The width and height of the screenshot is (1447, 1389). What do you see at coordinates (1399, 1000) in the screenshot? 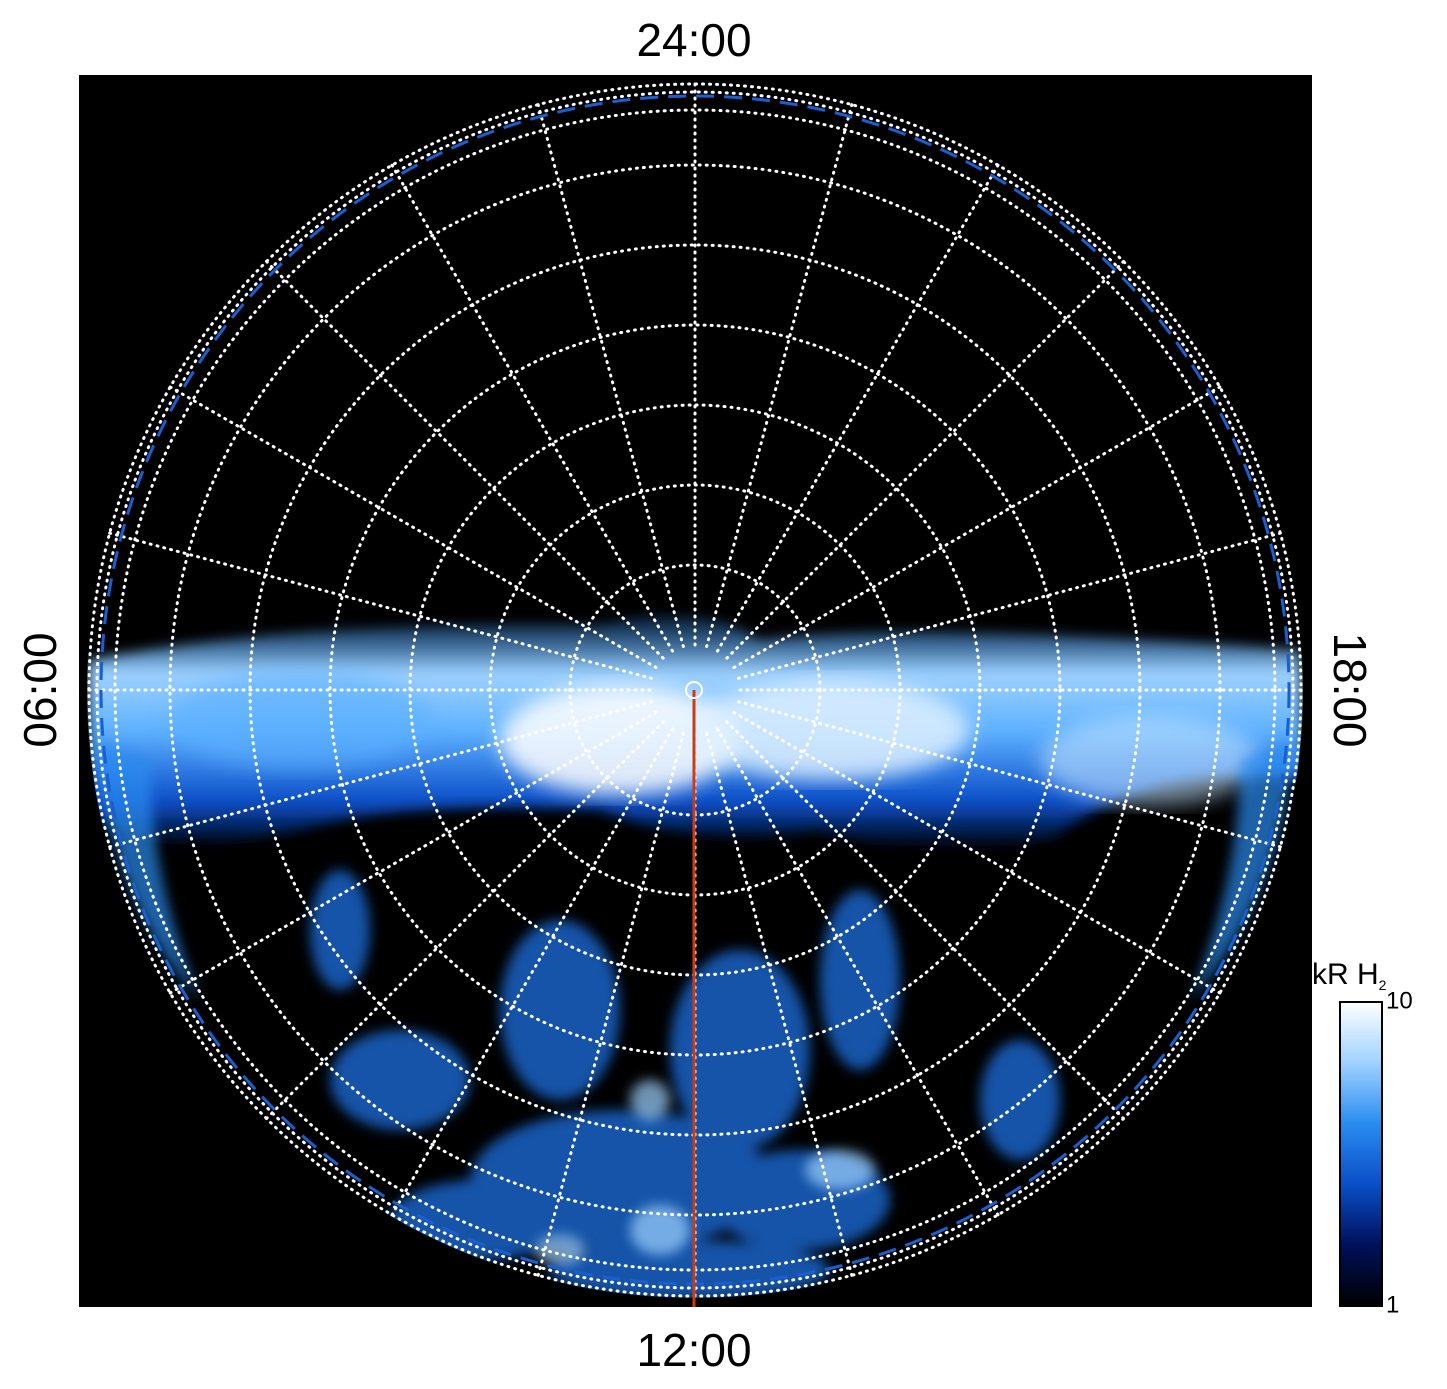
I see `colorbar-tick-label: 10` at bounding box center [1399, 1000].